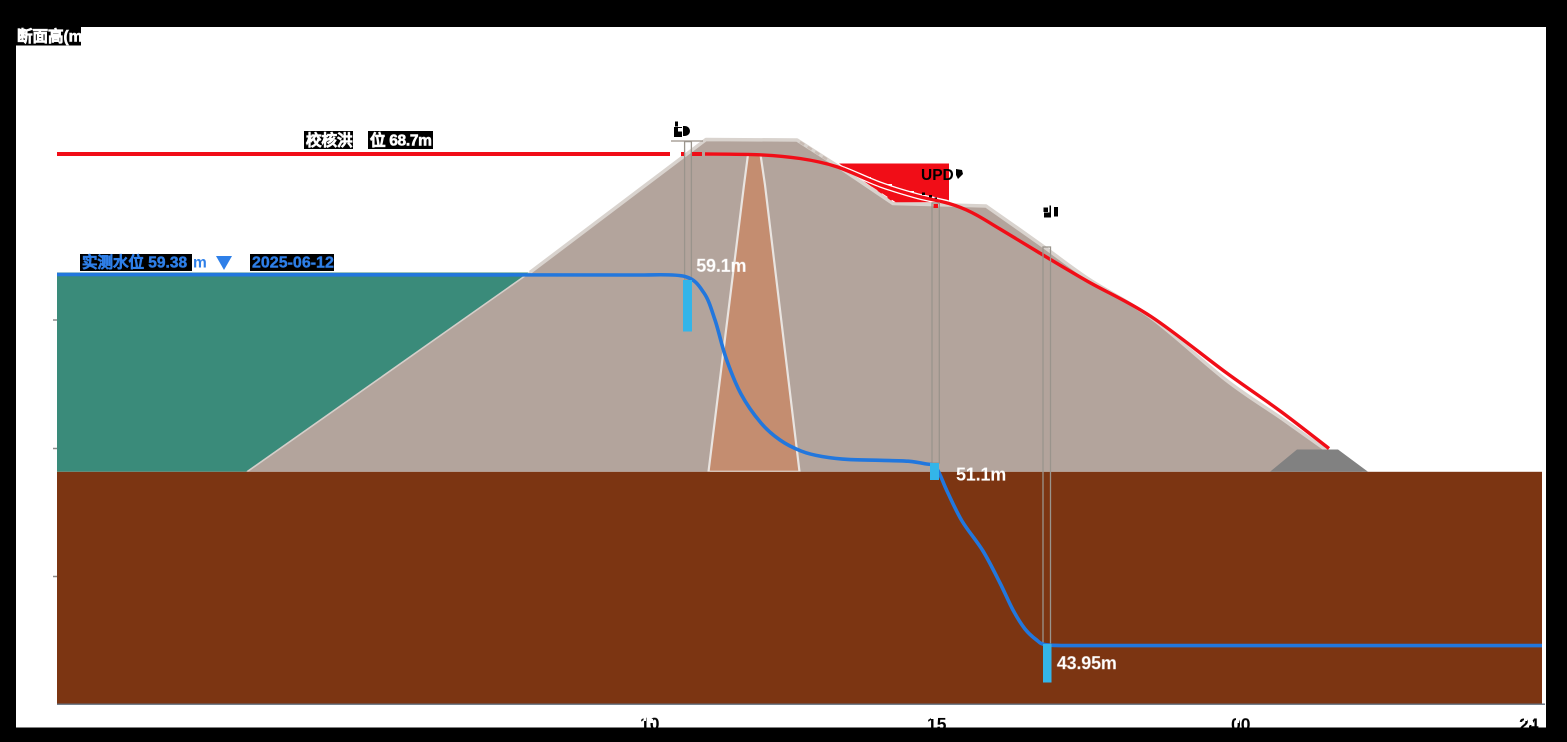 The height and width of the screenshot is (742, 1567). What do you see at coordinates (49, 35) in the screenshot?
I see `svg-text: 断面高(m` at bounding box center [49, 35].